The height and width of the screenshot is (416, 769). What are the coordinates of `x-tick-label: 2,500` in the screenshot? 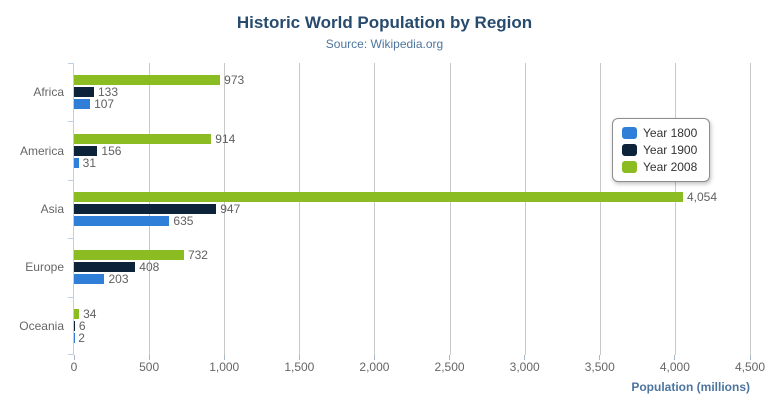 It's located at (449, 367).